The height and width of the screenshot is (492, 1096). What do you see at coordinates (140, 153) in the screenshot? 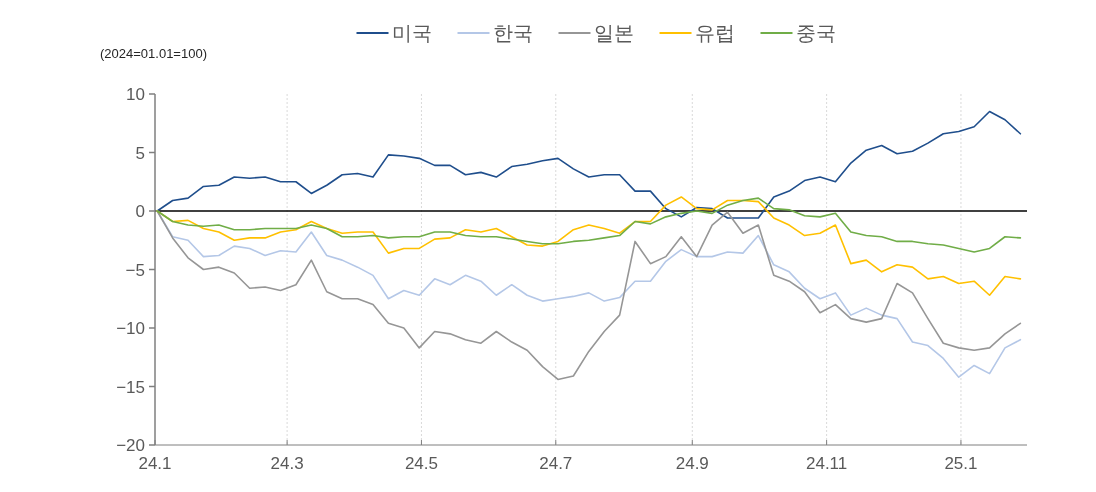
I see `y-tick-label: 5` at bounding box center [140, 153].